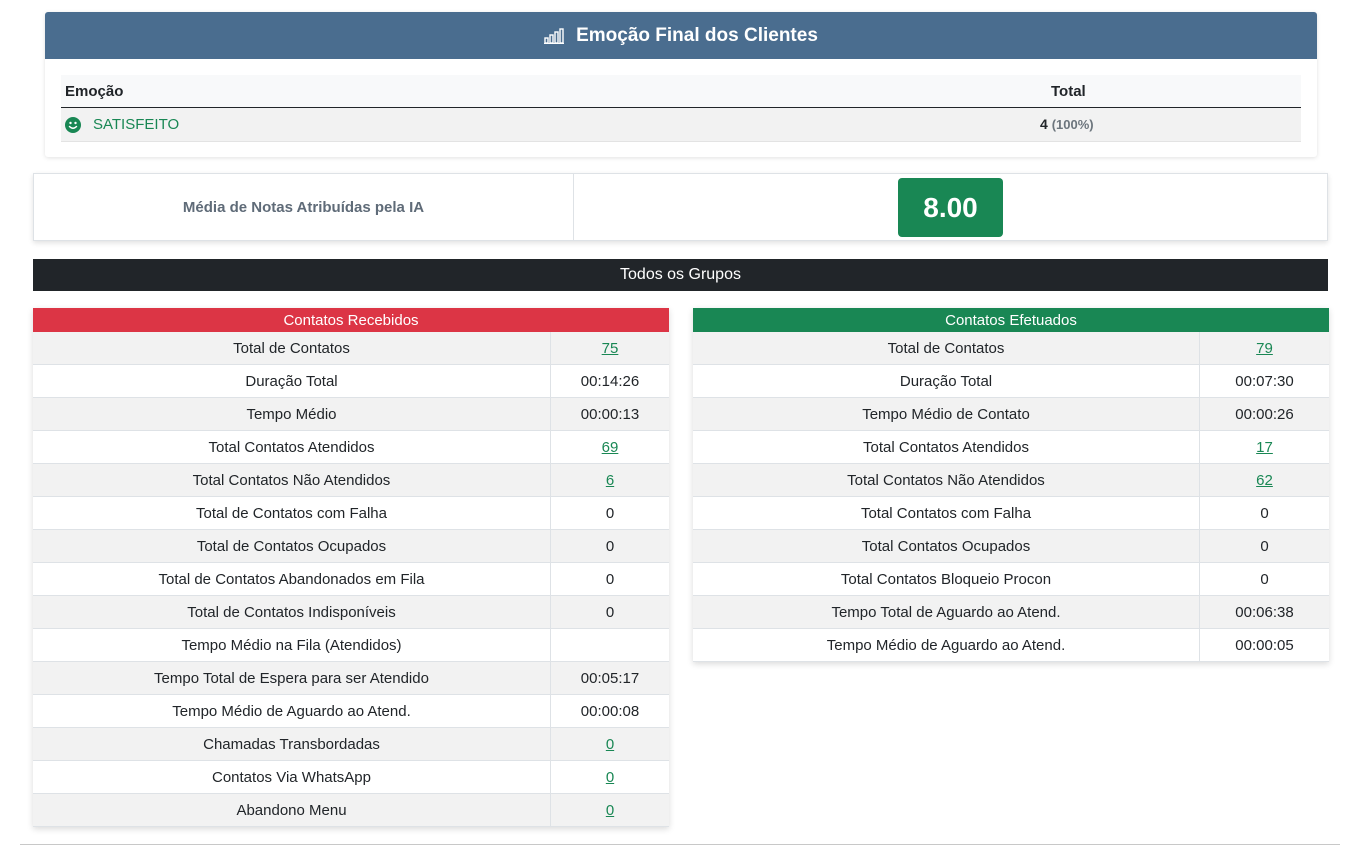  Describe the element at coordinates (292, 678) in the screenshot. I see `row-label: Tempo Total de Espera para ser Atendido` at that location.